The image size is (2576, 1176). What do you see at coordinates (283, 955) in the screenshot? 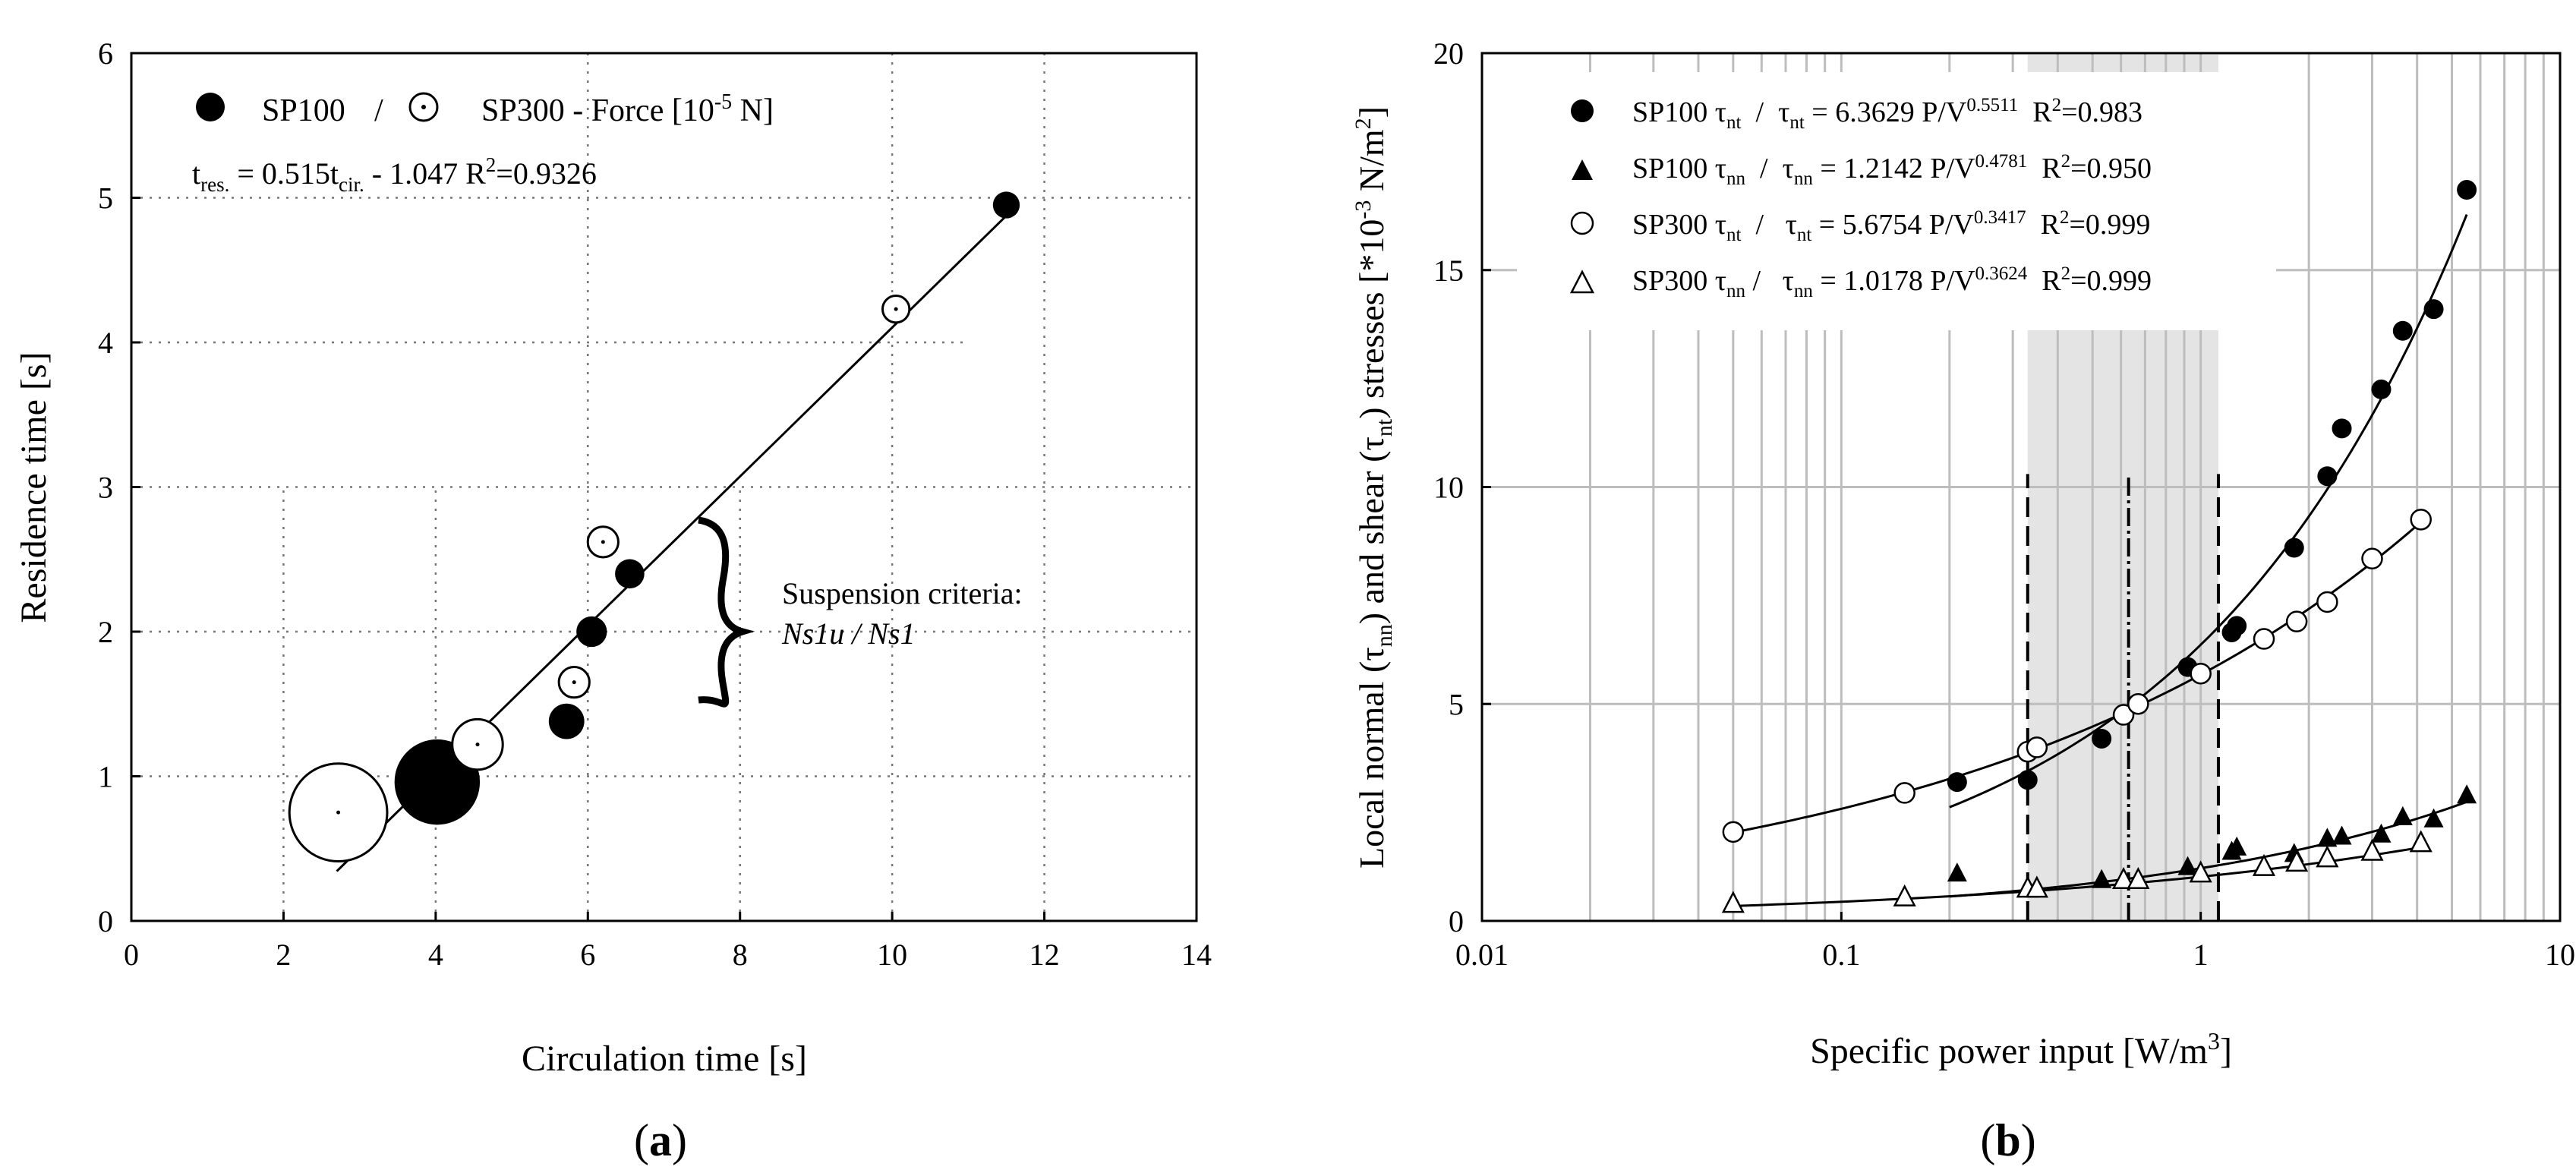
I see `x-tick-label: 2` at bounding box center [283, 955].